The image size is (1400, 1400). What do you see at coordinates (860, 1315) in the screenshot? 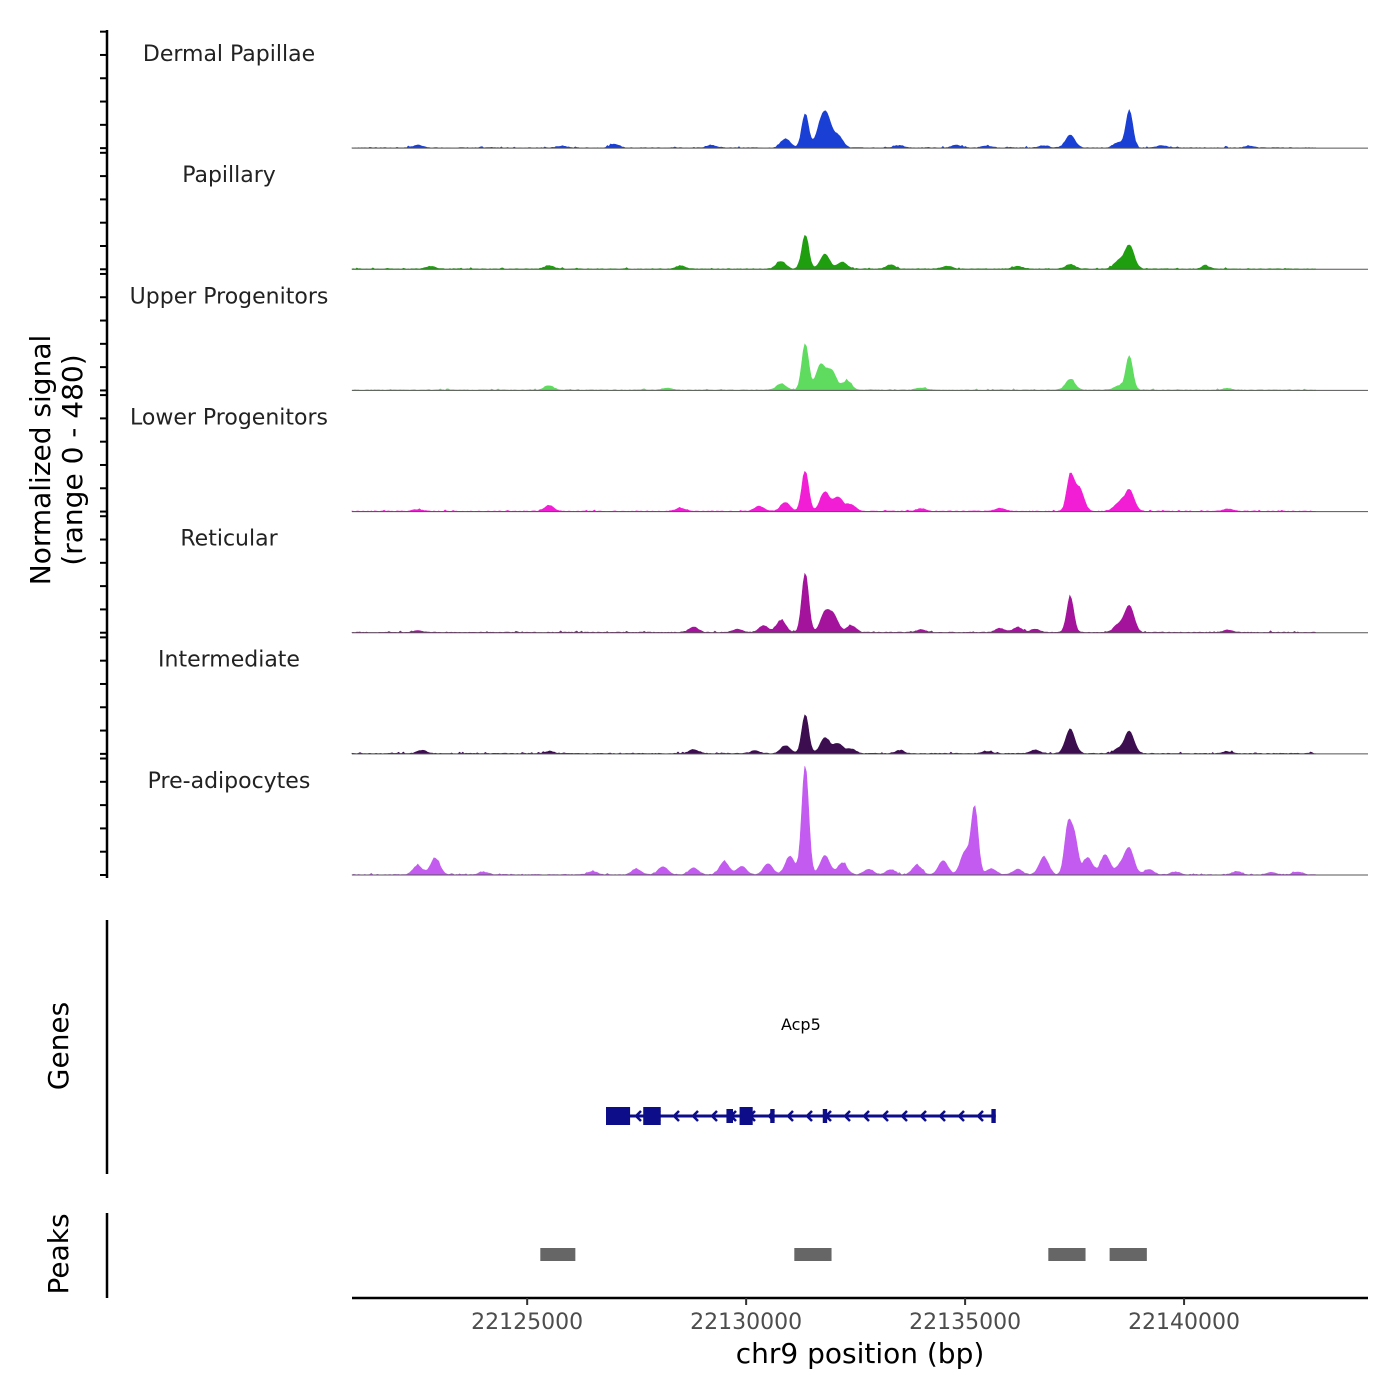
I see `x-axis: 22125000 22130000 22135000 22140000` at bounding box center [860, 1315].